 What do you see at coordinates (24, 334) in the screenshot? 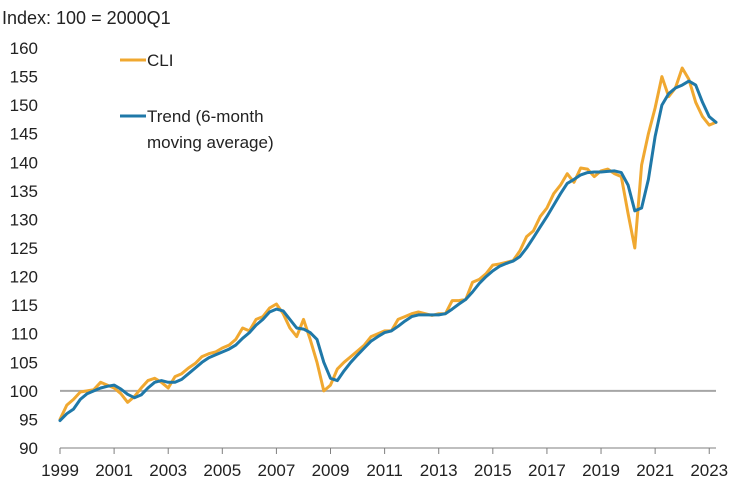
I see `y-tick-label: 110` at bounding box center [24, 334].